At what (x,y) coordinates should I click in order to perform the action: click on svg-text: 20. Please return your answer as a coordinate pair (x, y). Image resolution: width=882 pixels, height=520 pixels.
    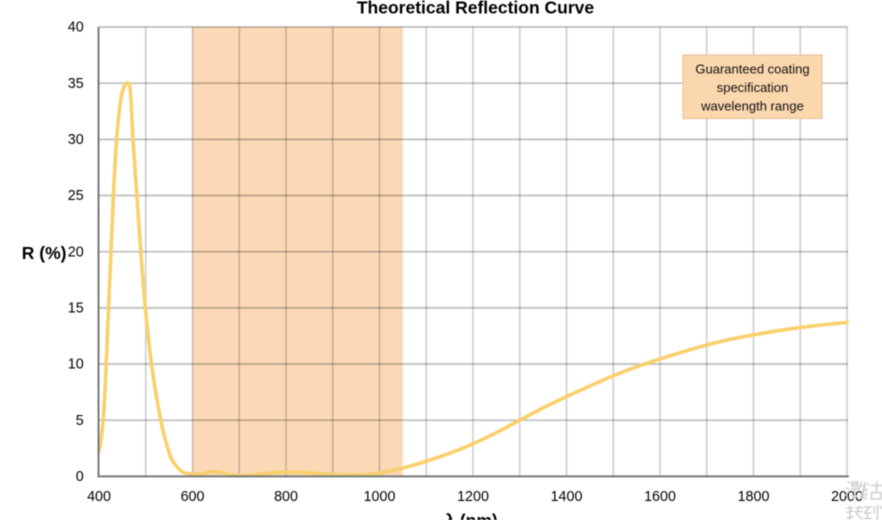
    Looking at the image, I should click on (76, 252).